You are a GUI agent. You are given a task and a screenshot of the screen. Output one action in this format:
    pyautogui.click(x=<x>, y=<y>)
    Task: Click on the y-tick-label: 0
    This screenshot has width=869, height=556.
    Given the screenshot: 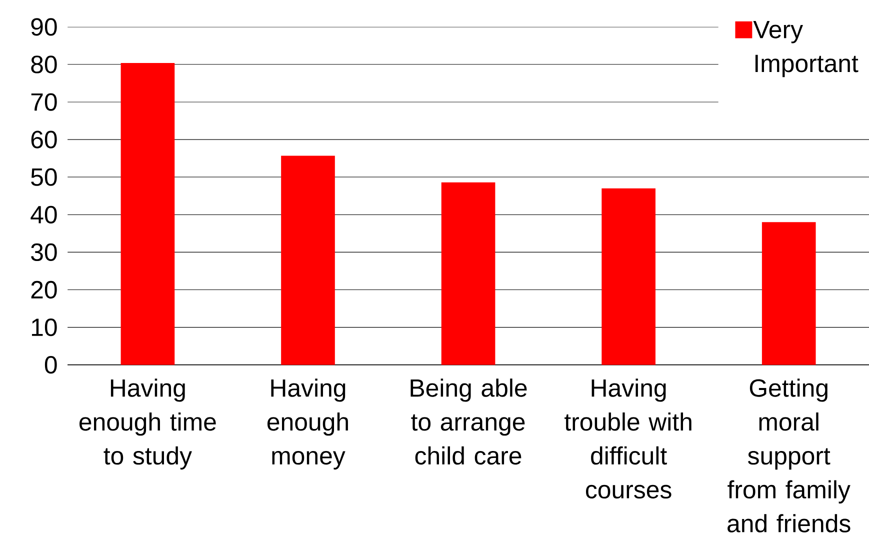 What is the action you would take?
    pyautogui.click(x=50, y=365)
    